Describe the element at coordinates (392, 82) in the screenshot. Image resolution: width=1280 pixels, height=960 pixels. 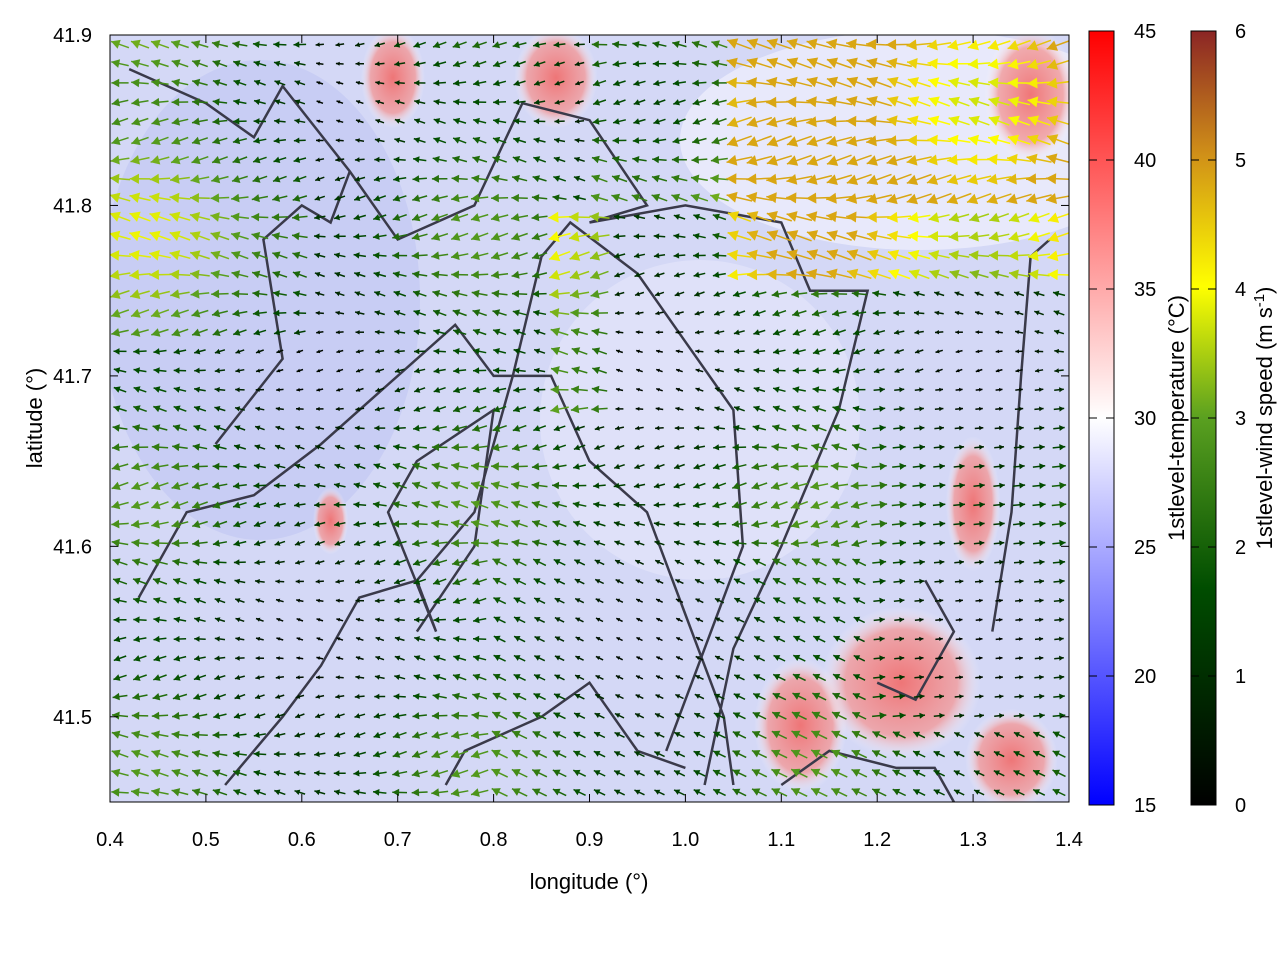
I see `hot-region` at that location.